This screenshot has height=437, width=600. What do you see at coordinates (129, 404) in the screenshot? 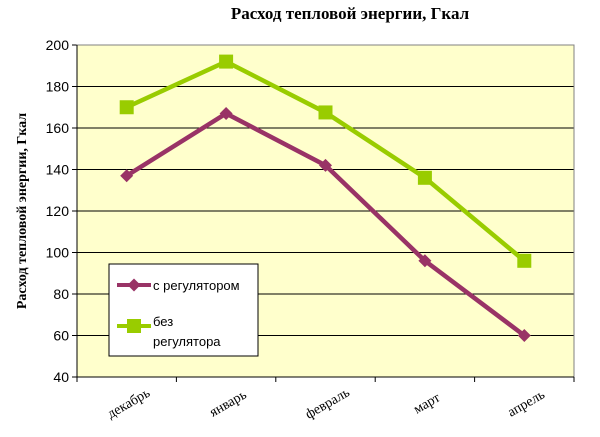
I see `x-tick-label: декабрь` at bounding box center [129, 404].